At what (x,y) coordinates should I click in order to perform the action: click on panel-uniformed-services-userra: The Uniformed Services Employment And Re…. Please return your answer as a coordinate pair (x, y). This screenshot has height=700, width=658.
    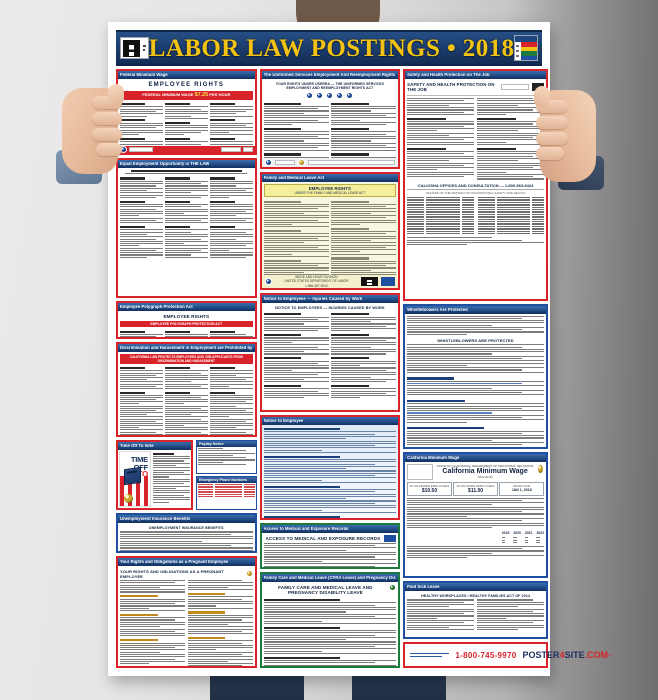
    Looking at the image, I should click on (330, 119).